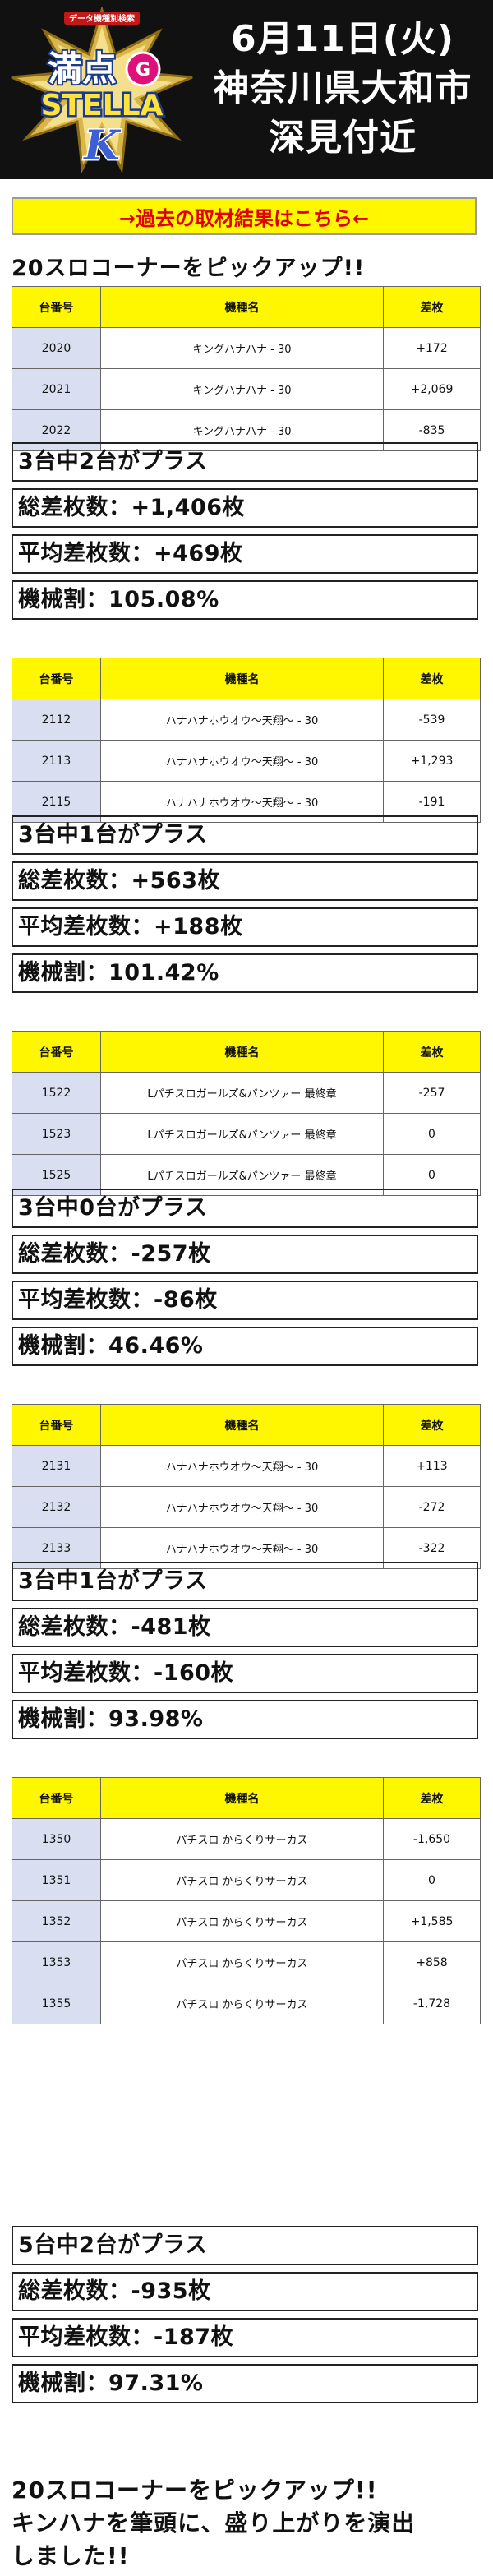 The width and height of the screenshot is (493, 2576). I want to click on footer-line-2: キンハナを筆頭に、盛り上がりを演出, so click(214, 2523).